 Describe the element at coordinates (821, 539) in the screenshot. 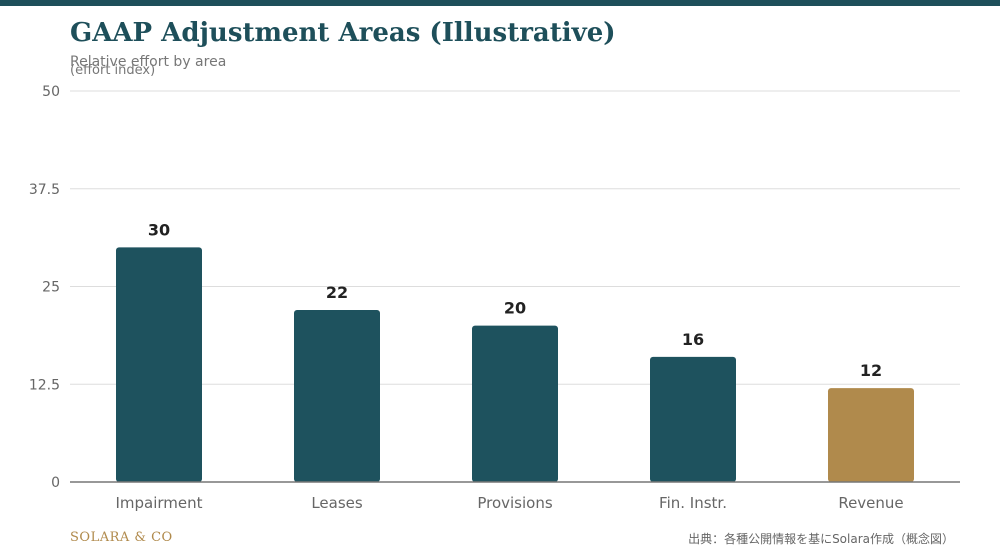

I see `source-note: 出典：各種公開情報を基にSolara作成（概念図）` at that location.